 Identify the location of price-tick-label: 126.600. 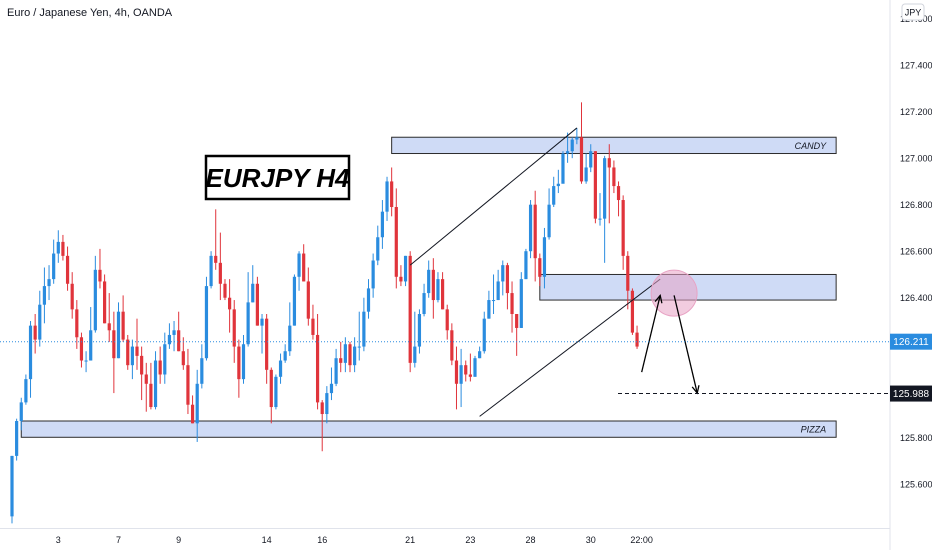
(916, 252).